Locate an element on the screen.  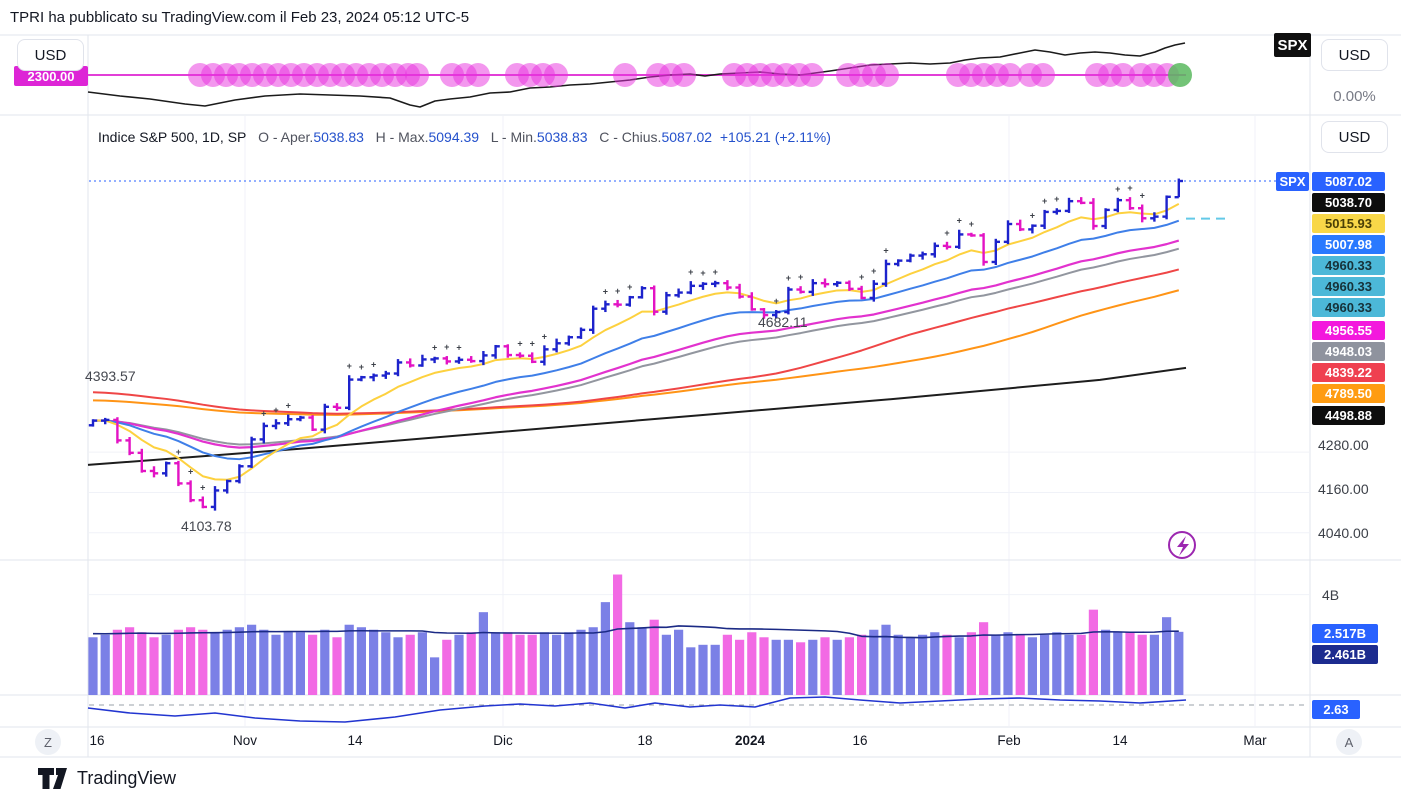
time-axis-tick: Mar is located at coordinates (1255, 740).